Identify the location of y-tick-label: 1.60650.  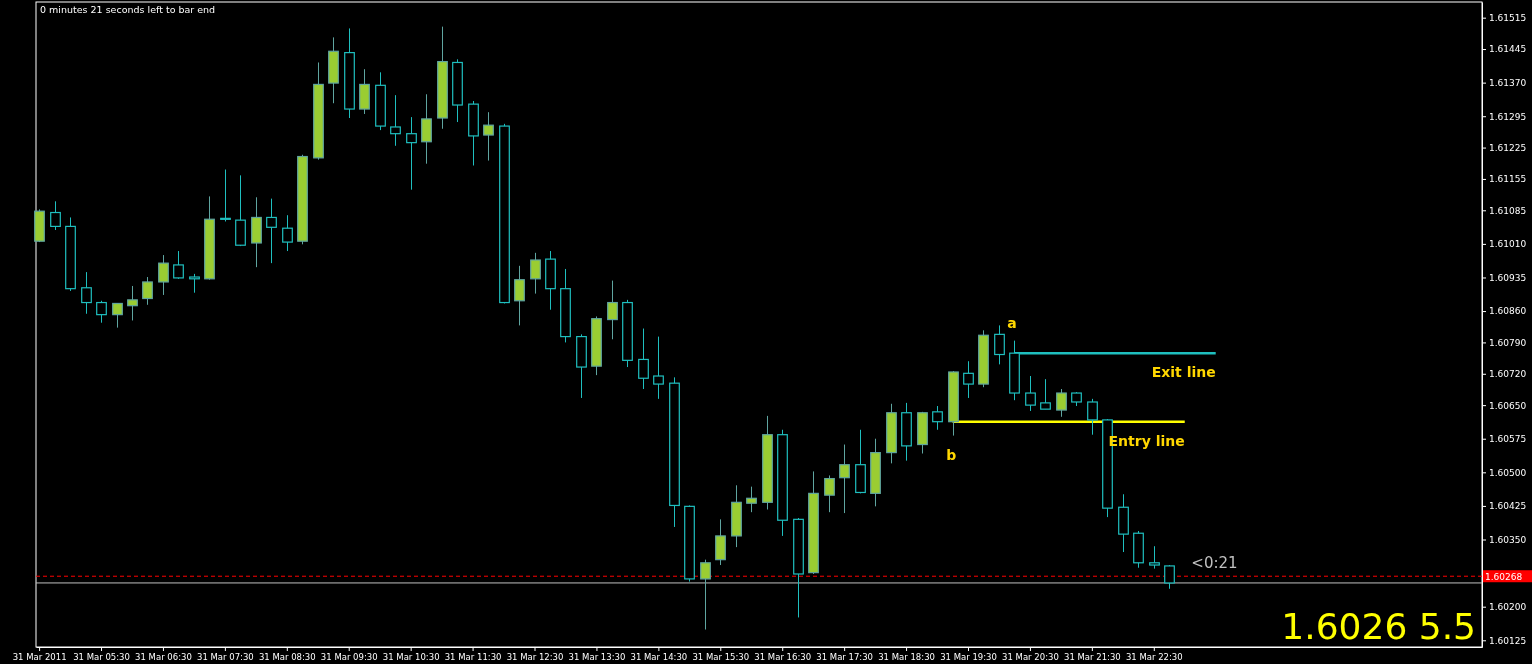
(1508, 405).